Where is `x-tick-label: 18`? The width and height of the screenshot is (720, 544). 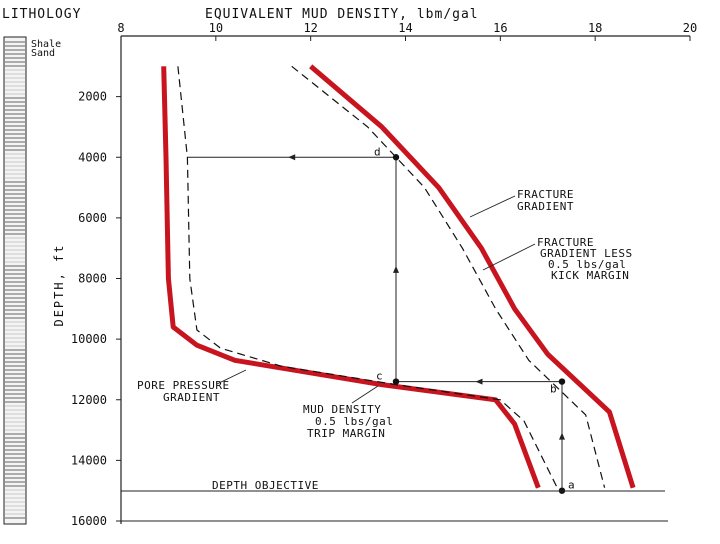 x-tick-label: 18 is located at coordinates (595, 28).